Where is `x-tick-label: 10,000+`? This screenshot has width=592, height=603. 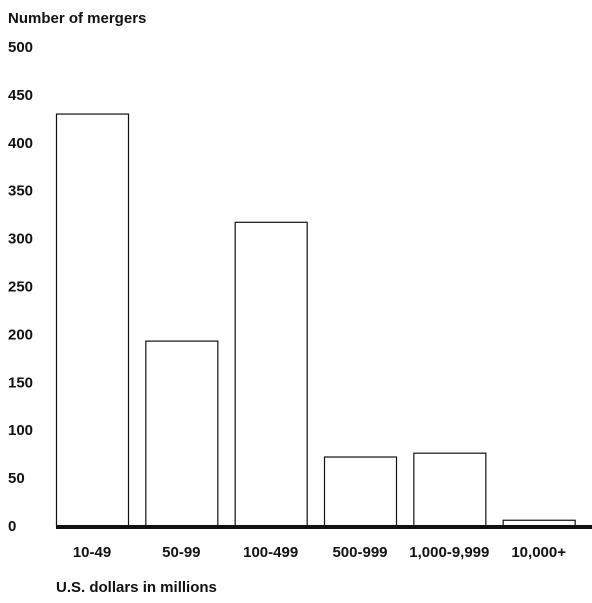
x-tick-label: 10,000+ is located at coordinates (538, 552).